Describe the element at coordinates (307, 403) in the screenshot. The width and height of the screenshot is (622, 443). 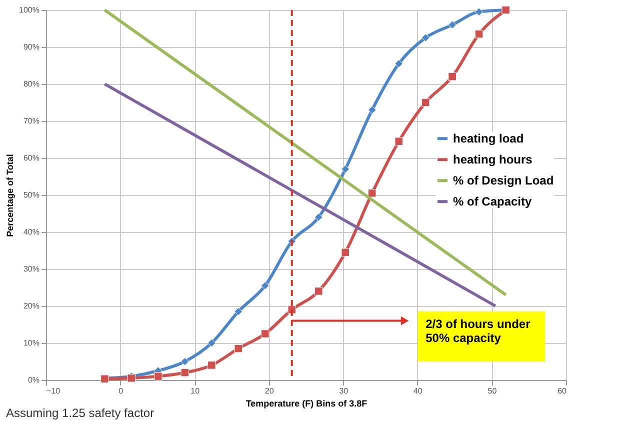
I see `x-axis-title: Temperature (F) Bins of 3.8F` at that location.